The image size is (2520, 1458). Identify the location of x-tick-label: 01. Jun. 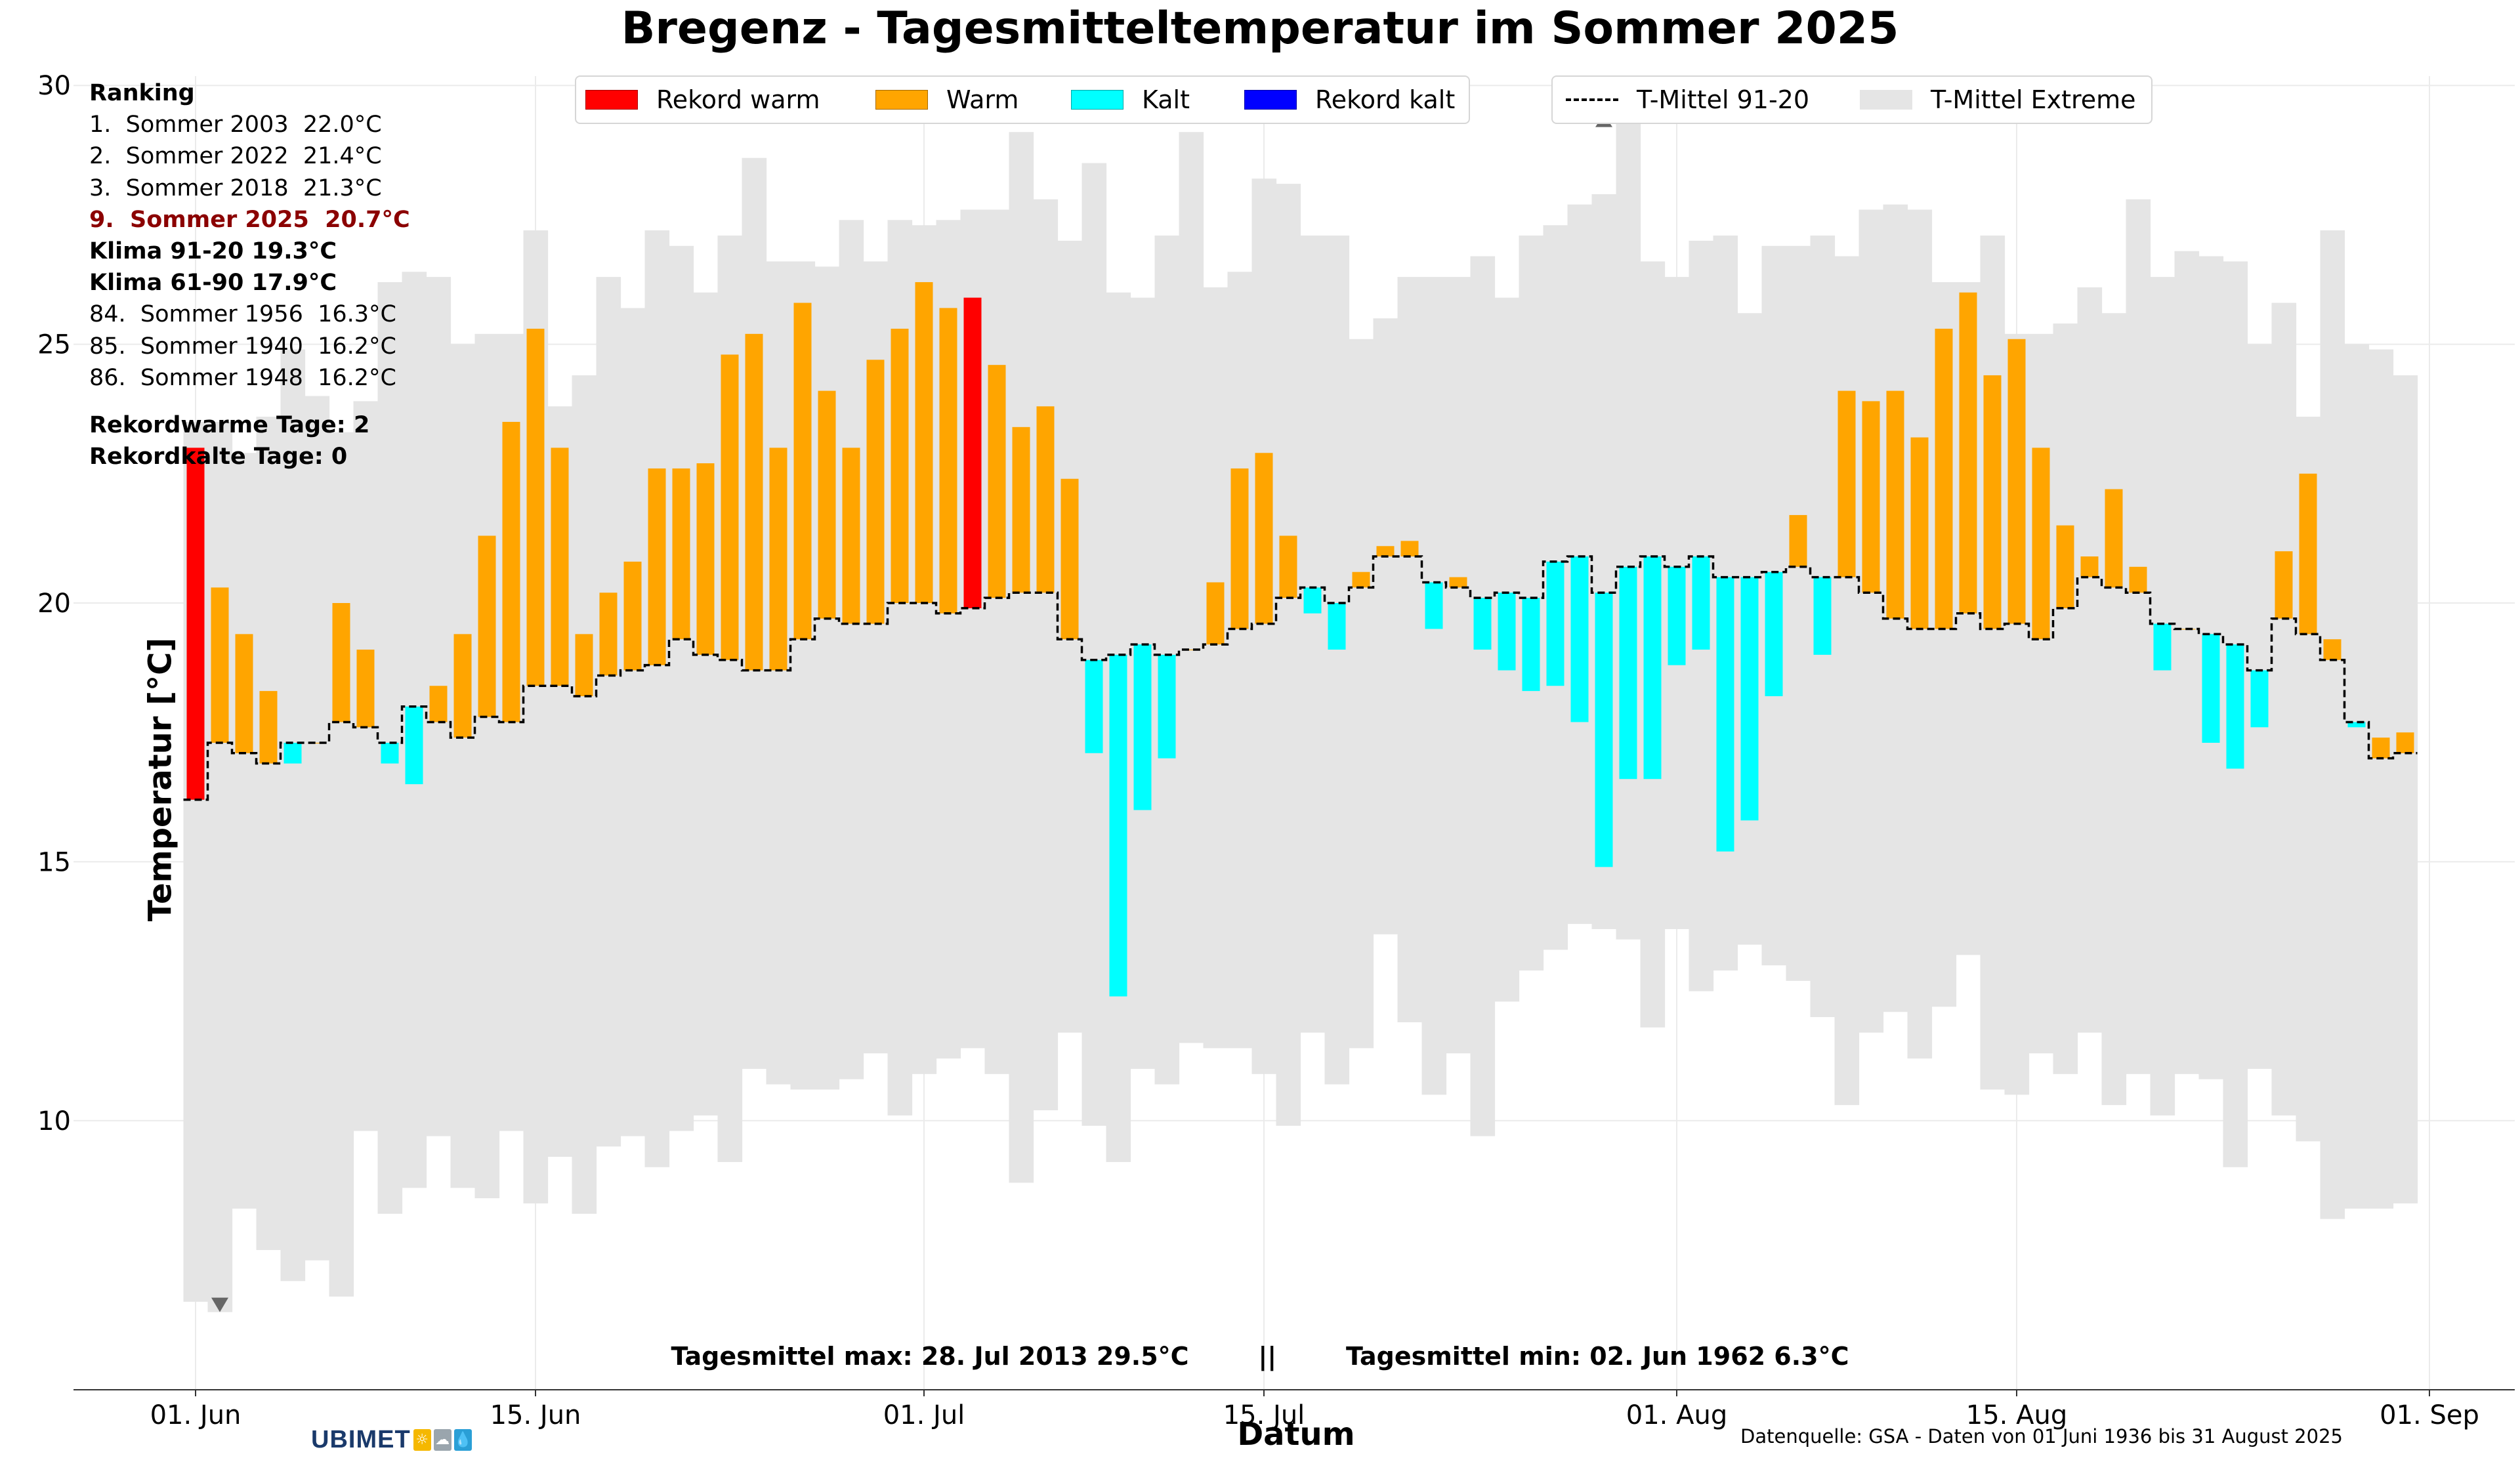
(196, 1415).